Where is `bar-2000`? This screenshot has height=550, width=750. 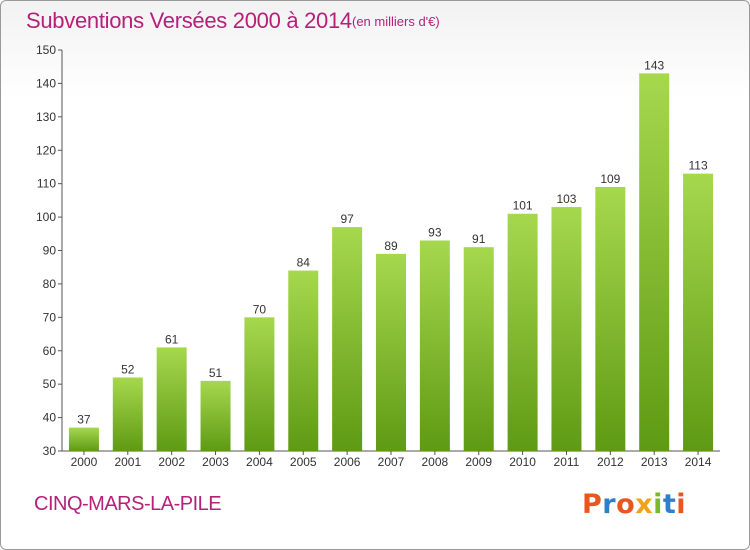
bar-2000 is located at coordinates (83, 439).